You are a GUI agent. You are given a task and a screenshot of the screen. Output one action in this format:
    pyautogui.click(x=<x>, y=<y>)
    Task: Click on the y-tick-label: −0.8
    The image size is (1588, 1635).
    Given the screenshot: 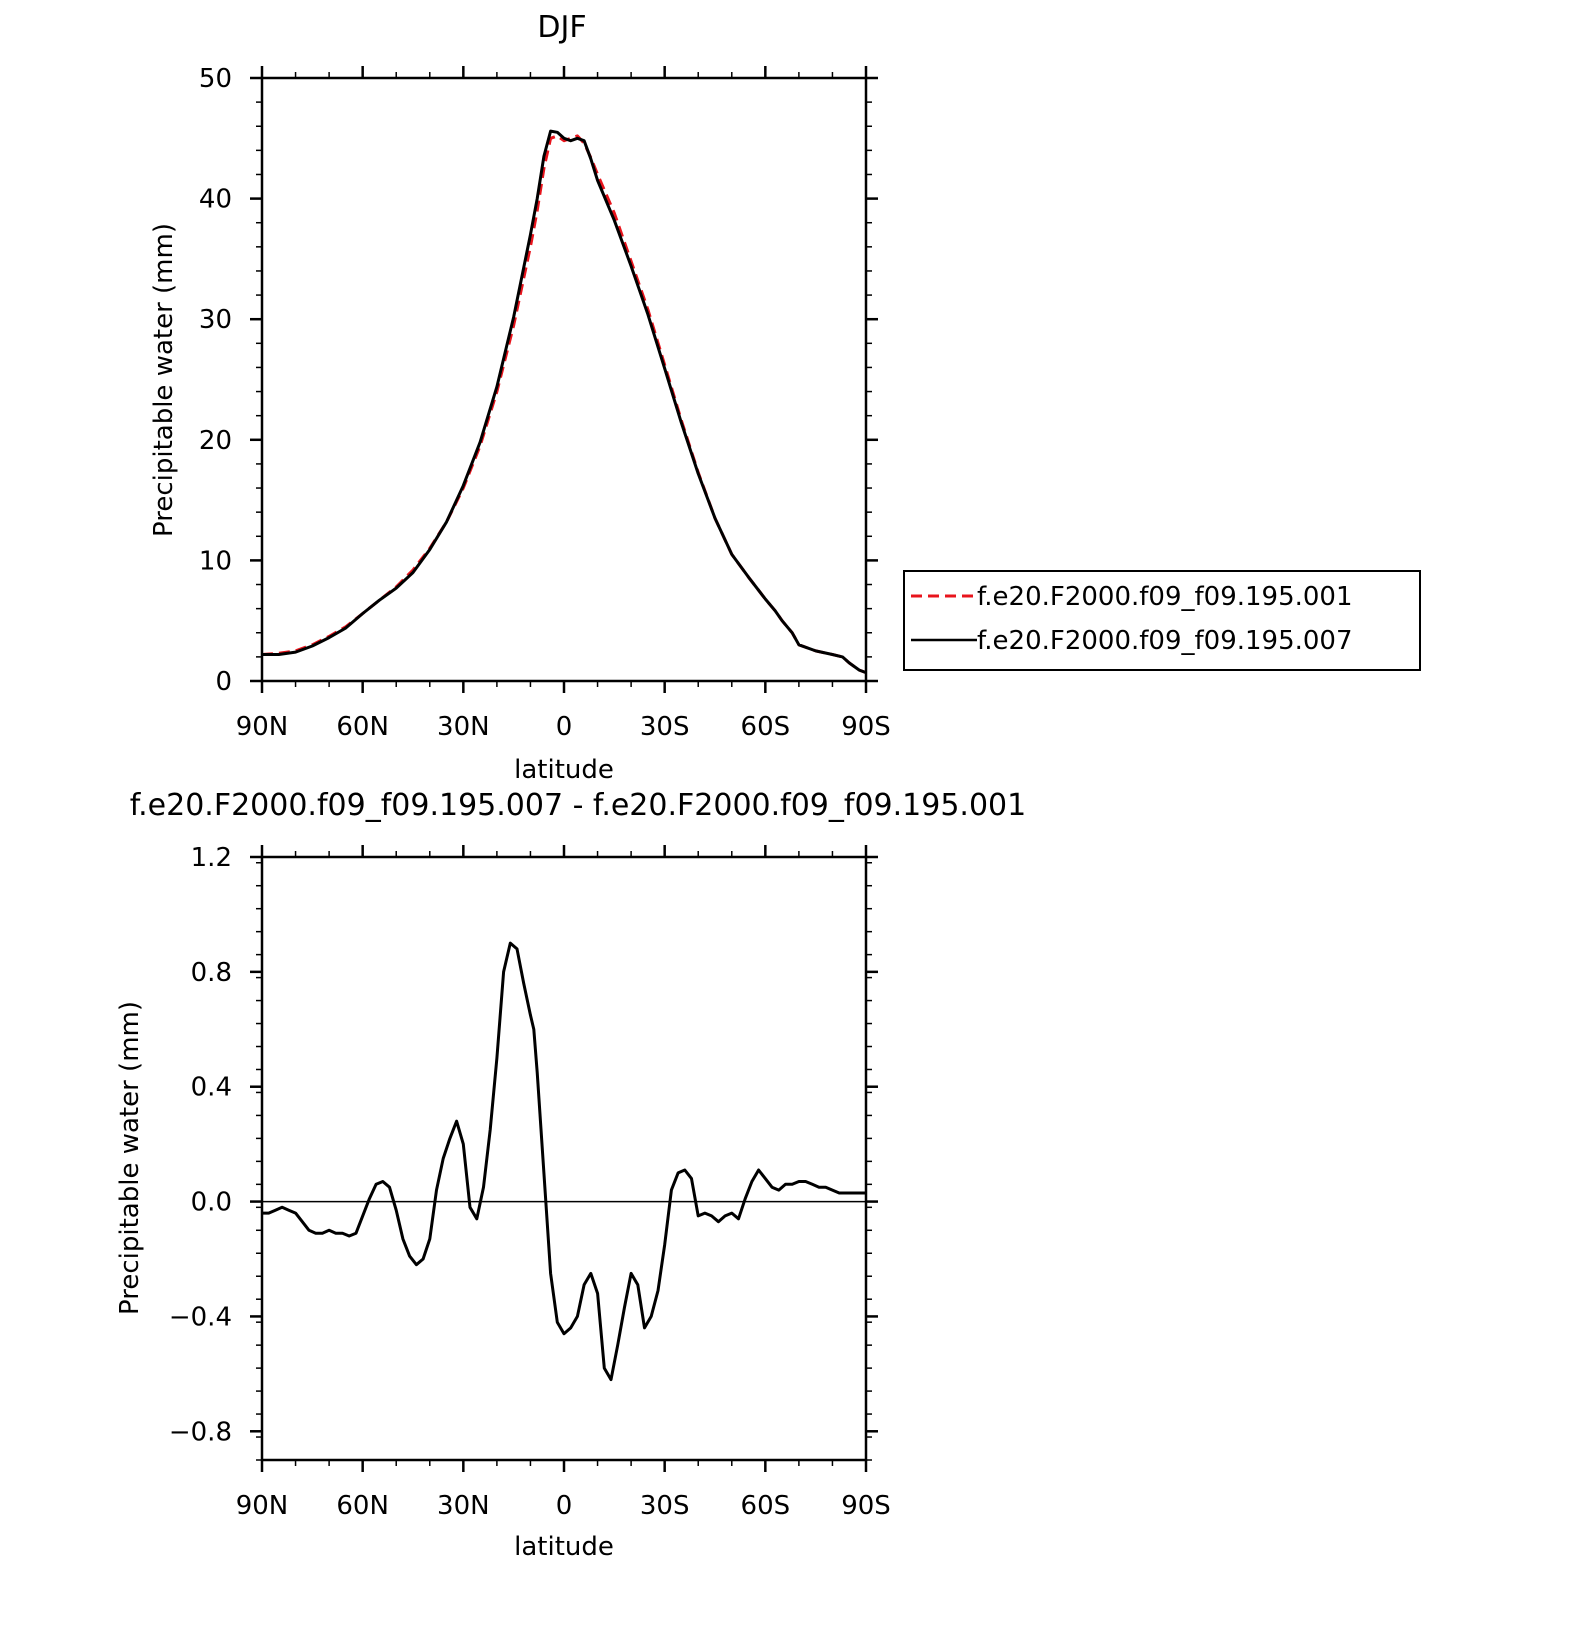 What is the action you would take?
    pyautogui.click(x=200, y=1432)
    